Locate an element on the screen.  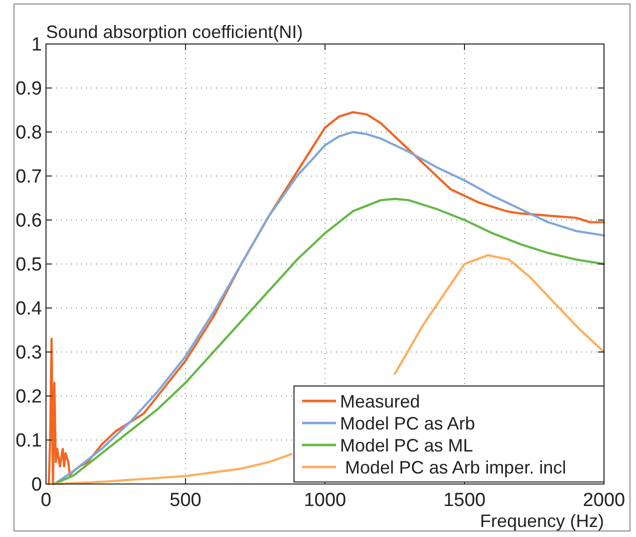
legend-label: Model PC as Arb imper. incl is located at coordinates (453, 467).